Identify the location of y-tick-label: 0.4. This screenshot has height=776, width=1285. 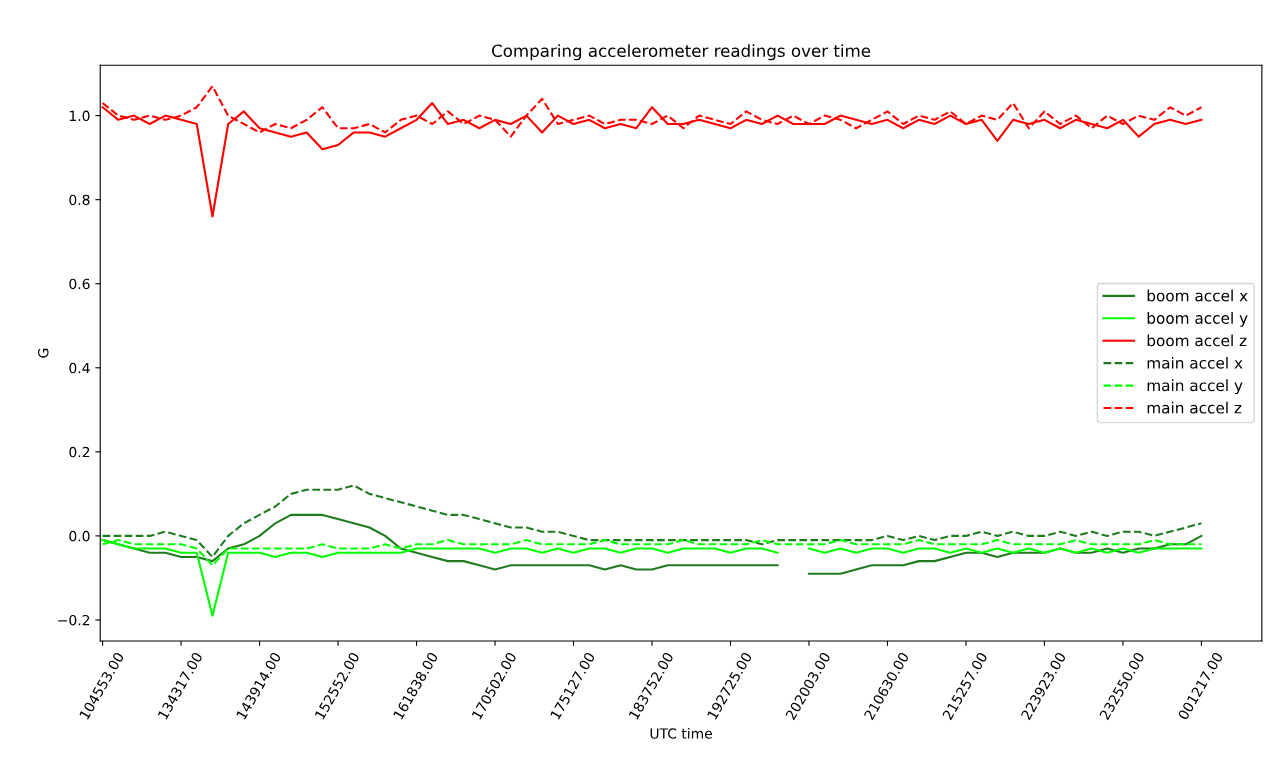
(79, 368).